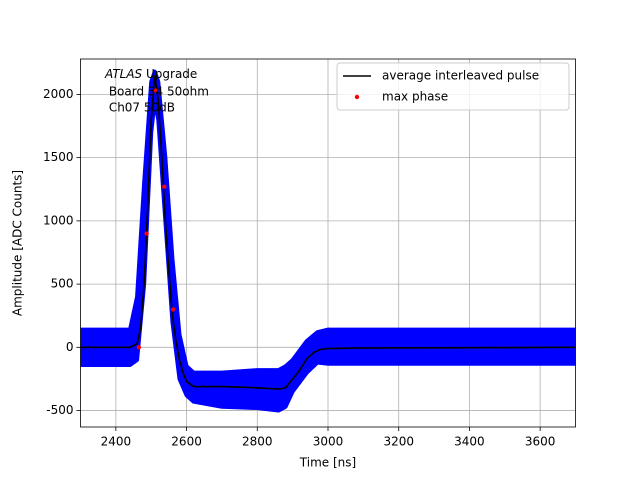  What do you see at coordinates (469, 442) in the screenshot?
I see `x-tick-label: 3400` at bounding box center [469, 442].